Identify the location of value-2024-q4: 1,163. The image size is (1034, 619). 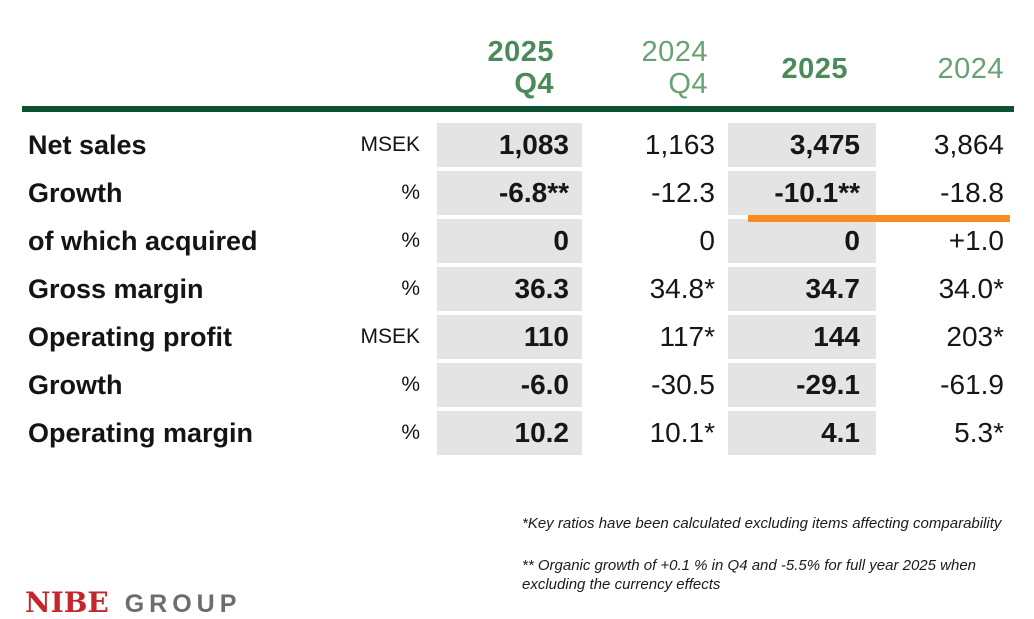
(679, 144).